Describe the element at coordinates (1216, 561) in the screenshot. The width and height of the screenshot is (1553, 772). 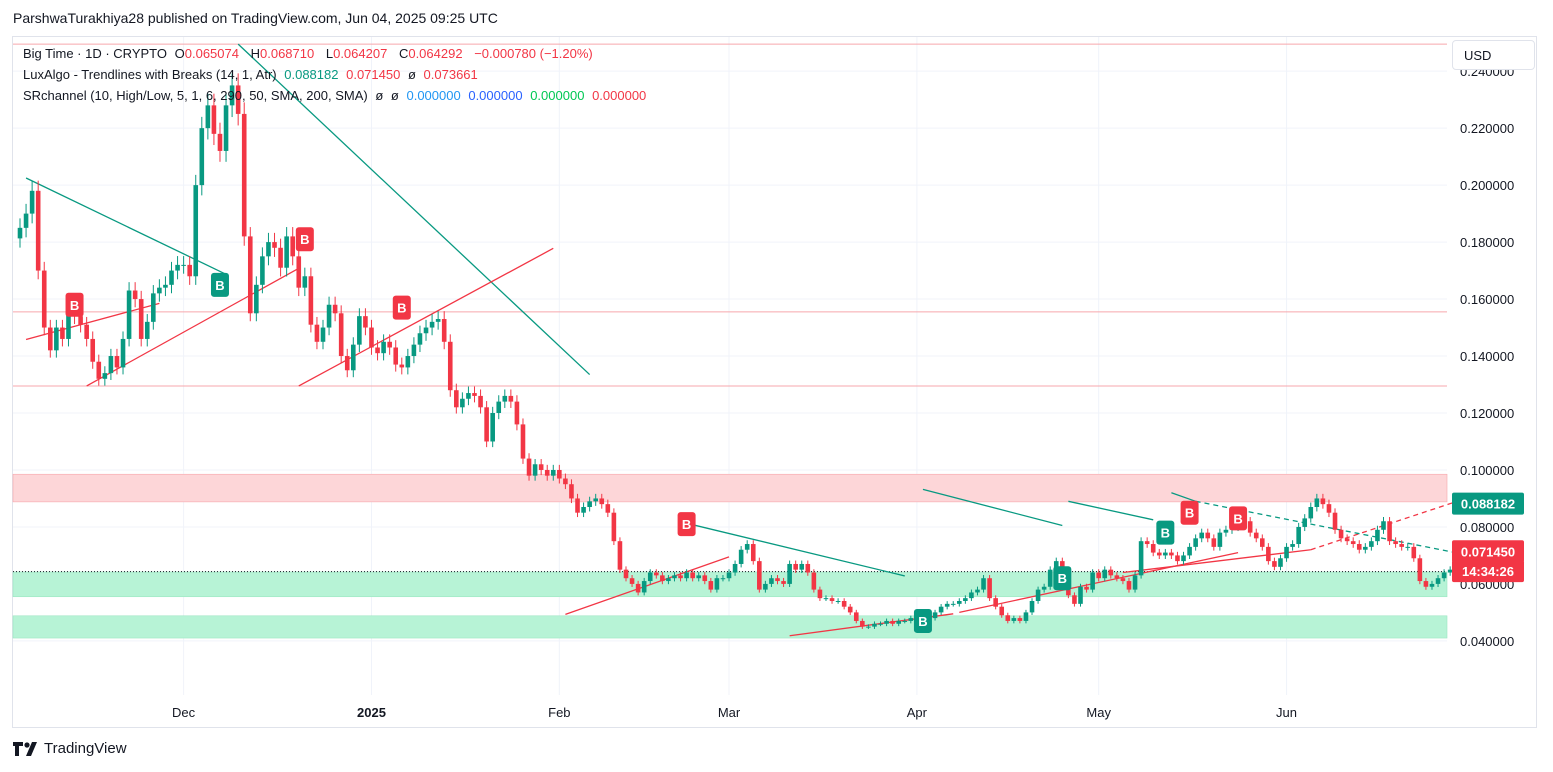
I see `uptrend-line` at that location.